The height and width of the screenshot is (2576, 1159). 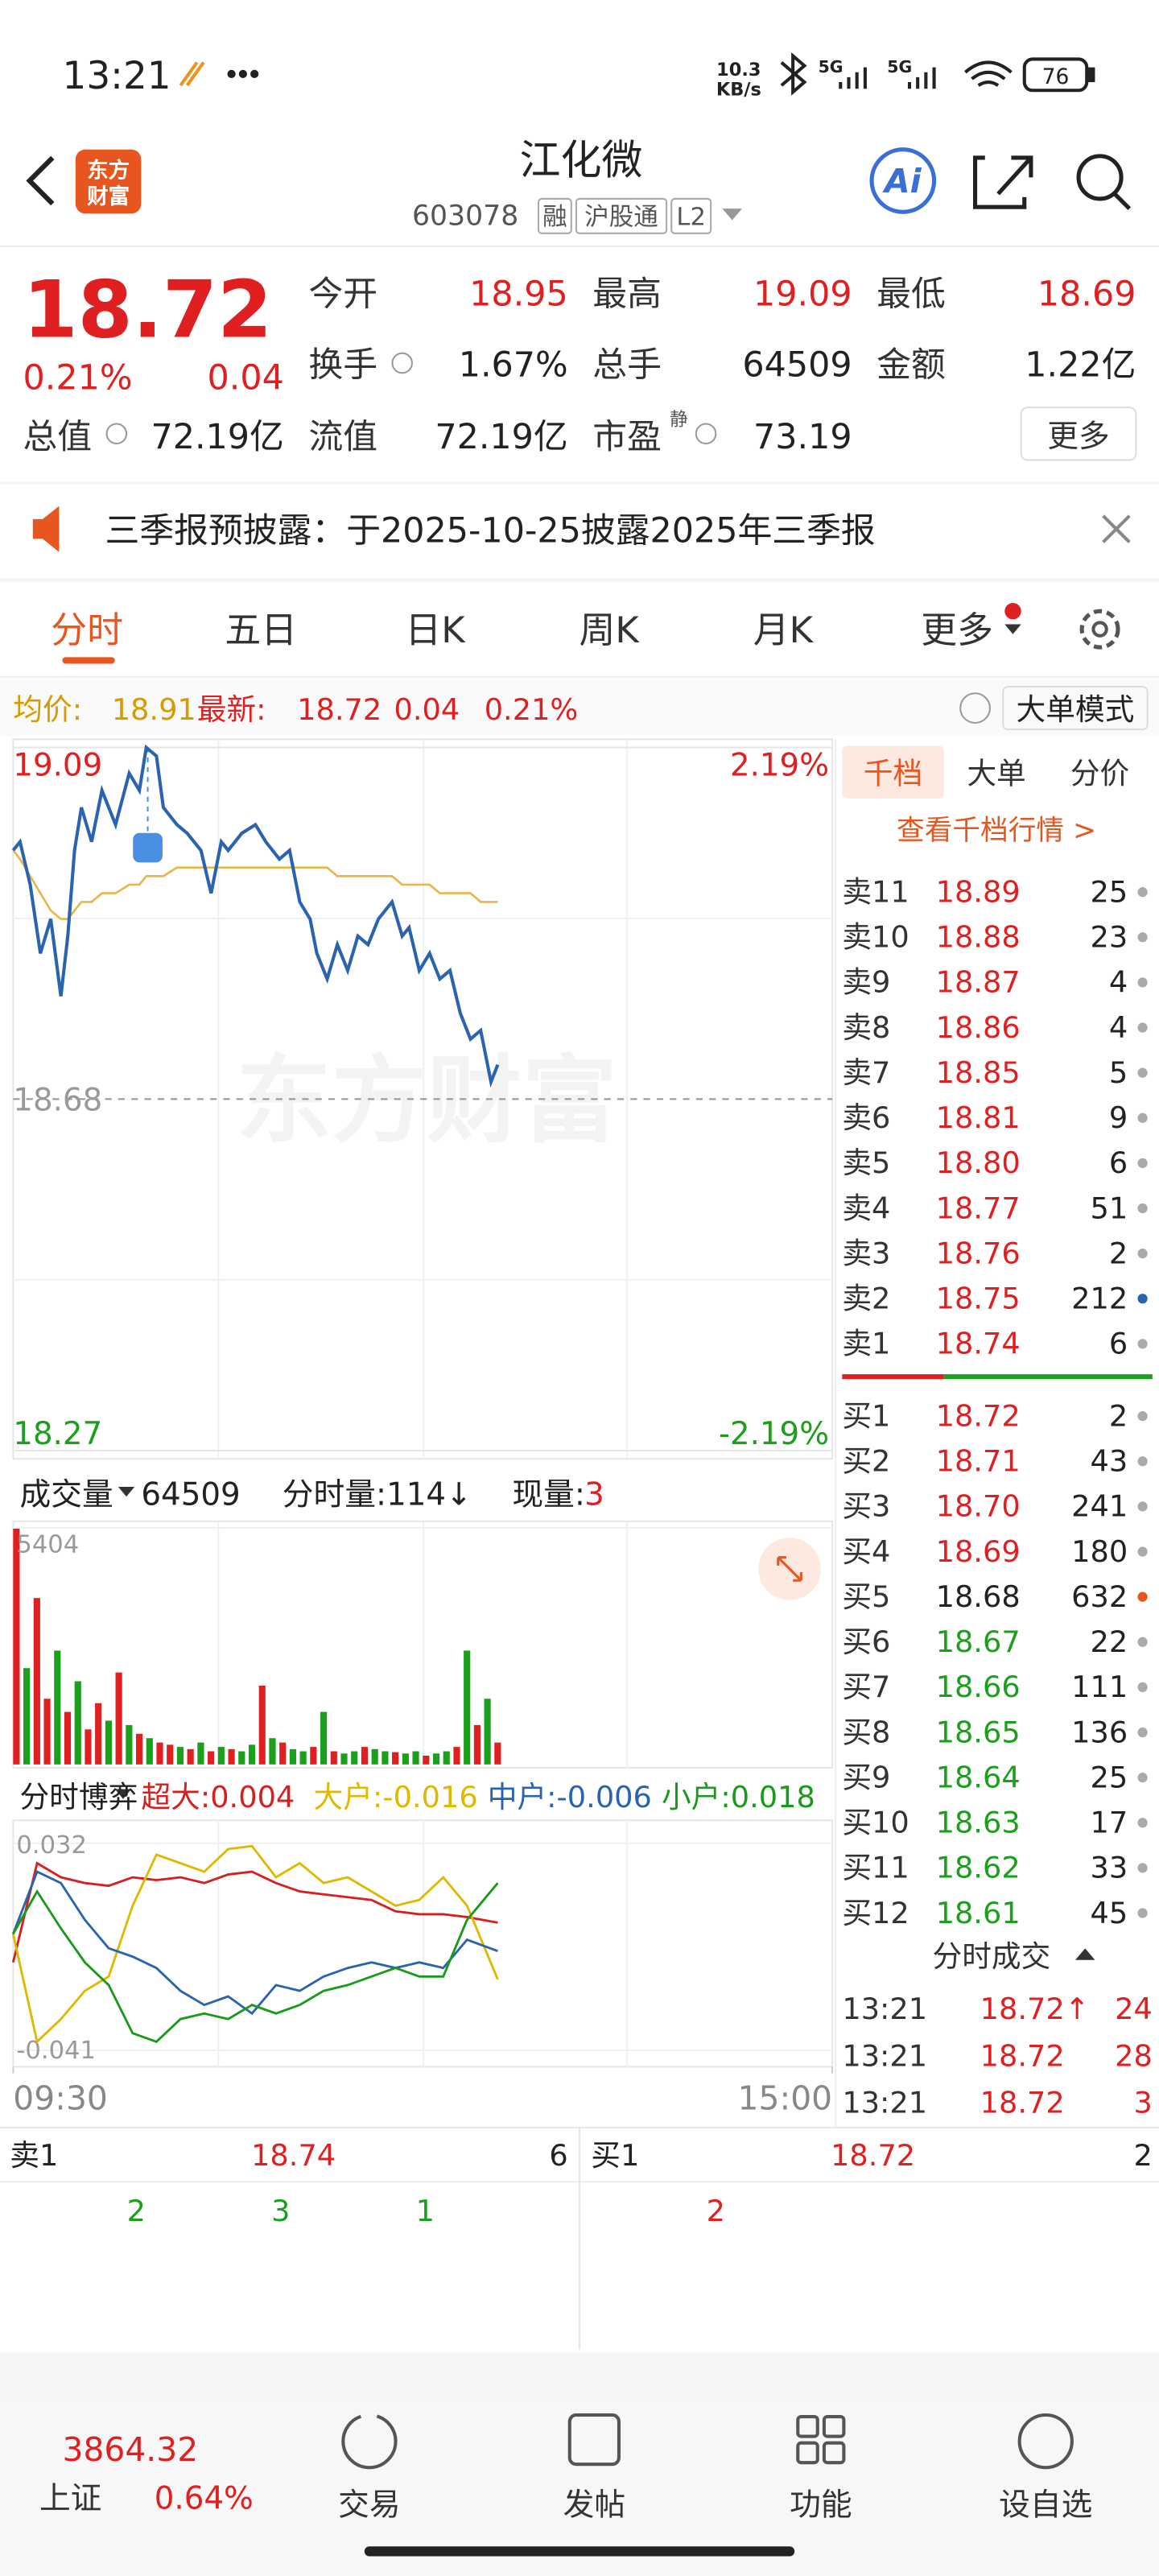 What do you see at coordinates (280, 2211) in the screenshot?
I see `queue-order: 3` at bounding box center [280, 2211].